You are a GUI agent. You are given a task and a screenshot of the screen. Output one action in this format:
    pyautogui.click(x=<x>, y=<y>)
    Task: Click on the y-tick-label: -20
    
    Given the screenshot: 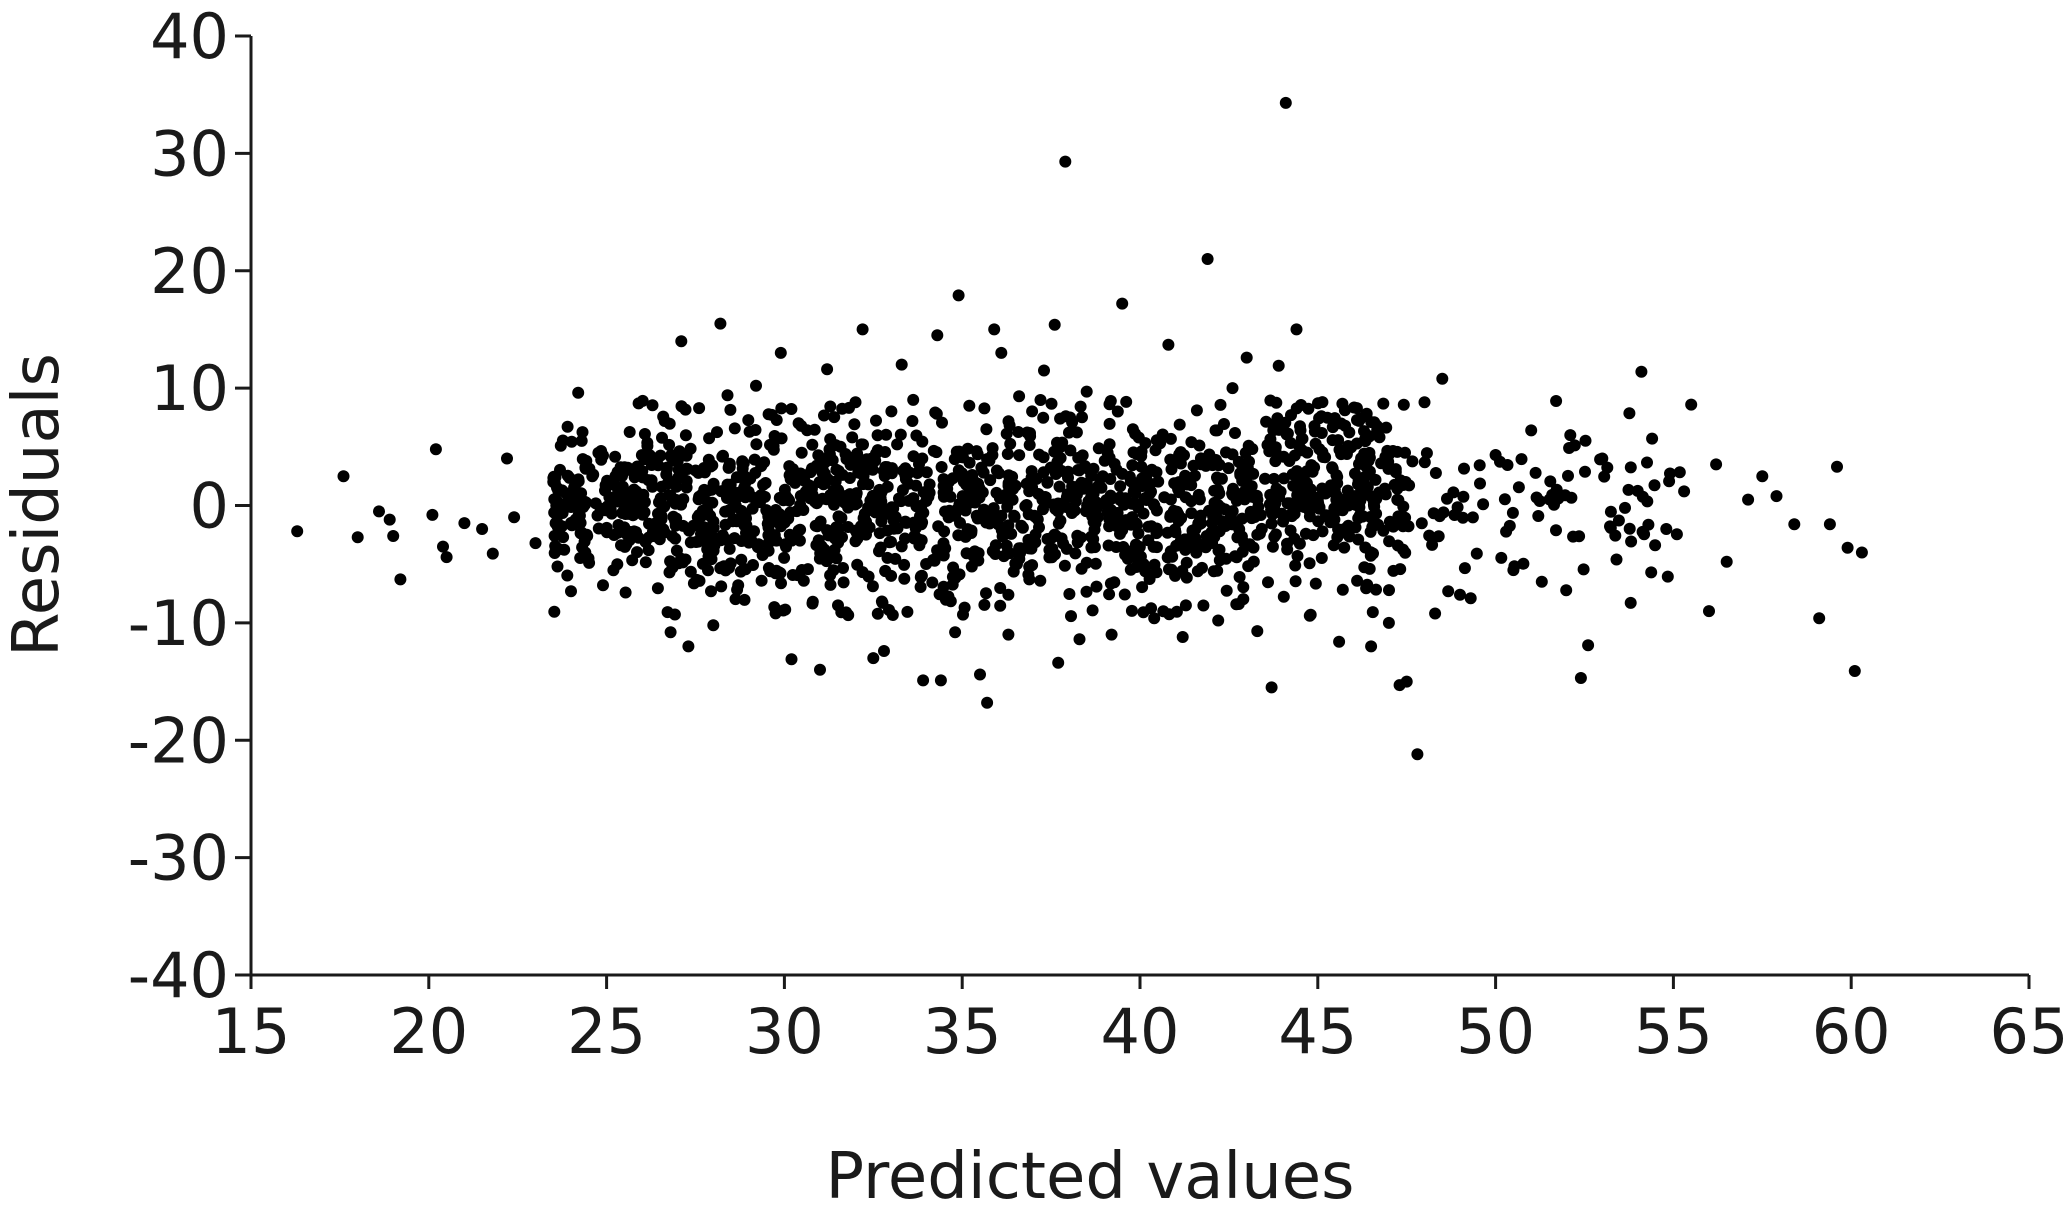 What is the action you would take?
    pyautogui.click(x=178, y=740)
    